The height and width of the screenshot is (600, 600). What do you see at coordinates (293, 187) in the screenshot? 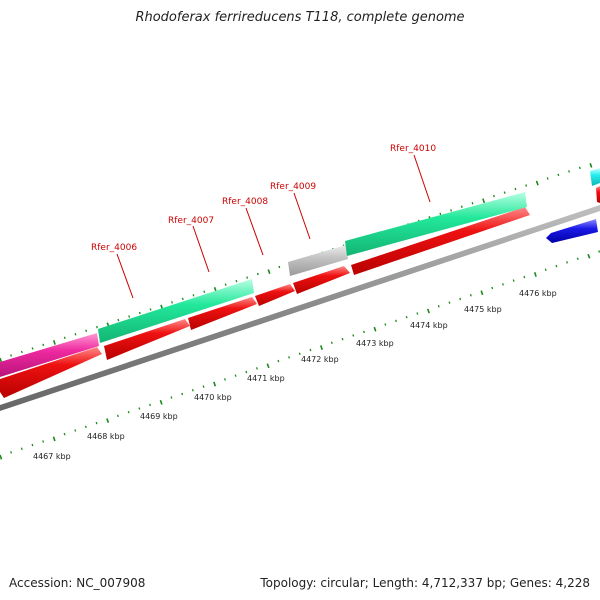
I see `gene-label-rfer-4009: Rfer_4009` at bounding box center [293, 187].